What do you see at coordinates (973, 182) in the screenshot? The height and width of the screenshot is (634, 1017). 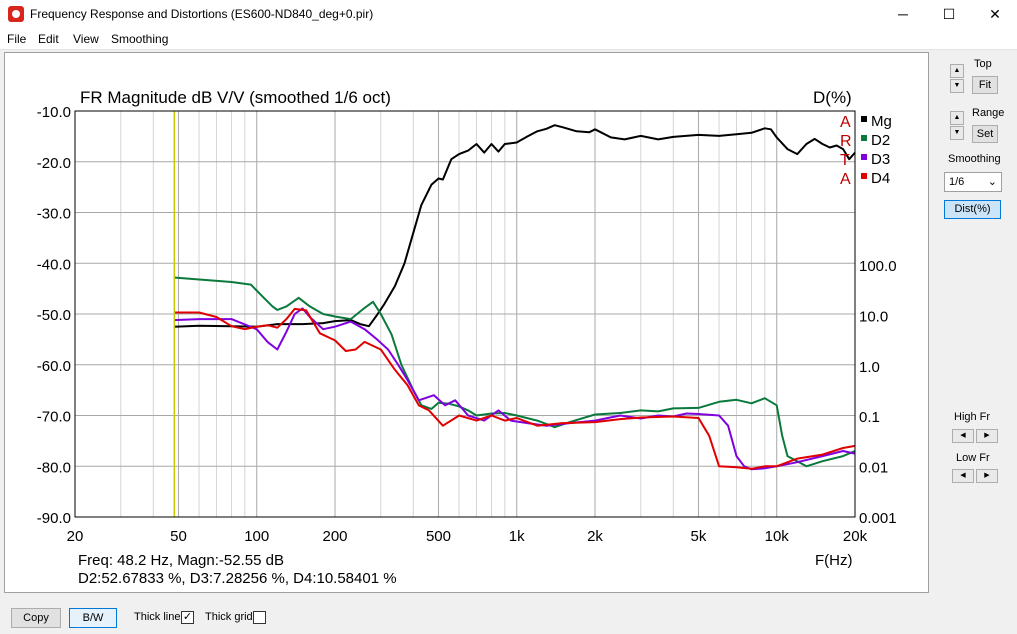 I see `smoothing-select: 1/6 ⌄` at bounding box center [973, 182].